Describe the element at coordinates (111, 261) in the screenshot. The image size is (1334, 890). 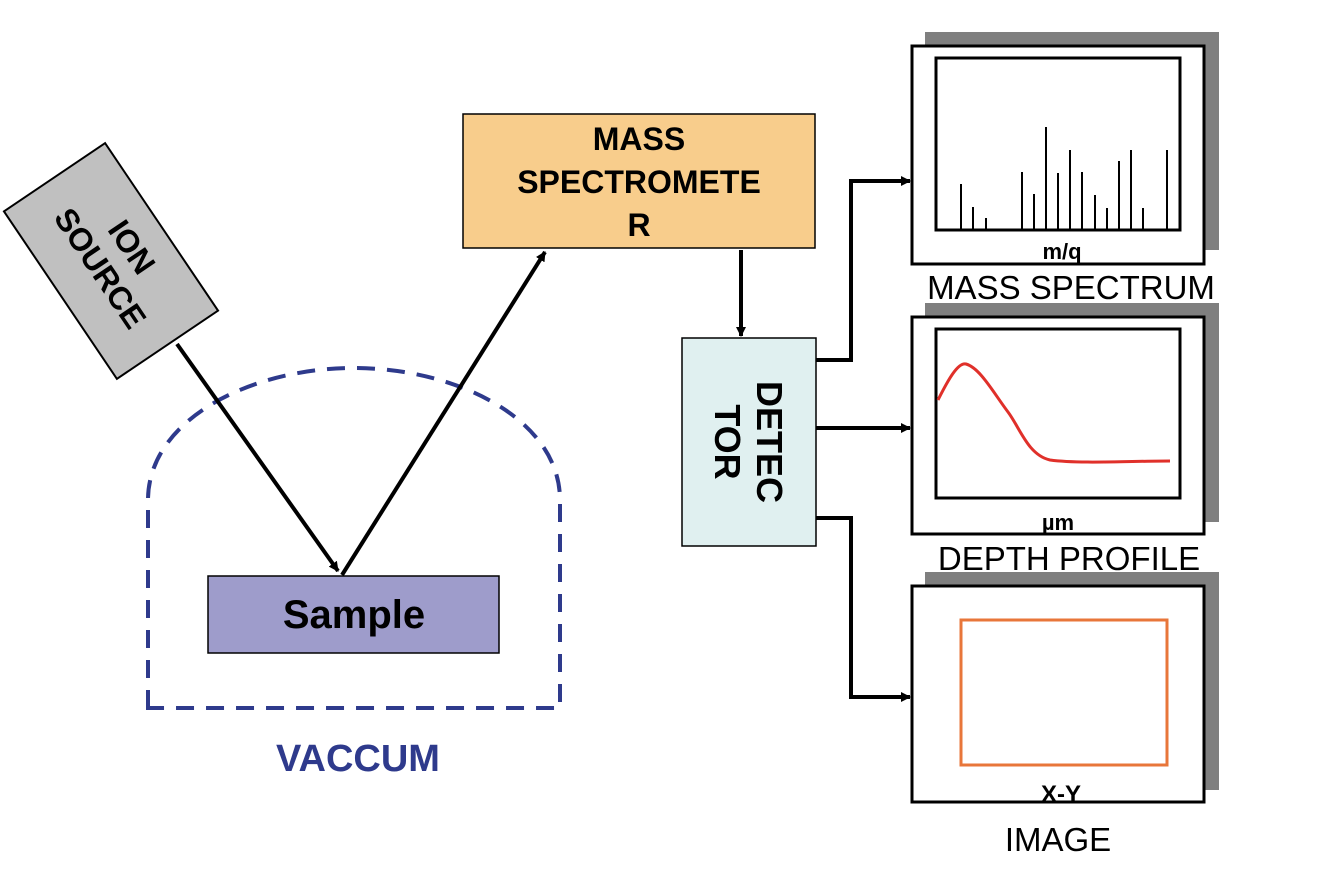
I see `ion-source: ION SOURCE` at that location.